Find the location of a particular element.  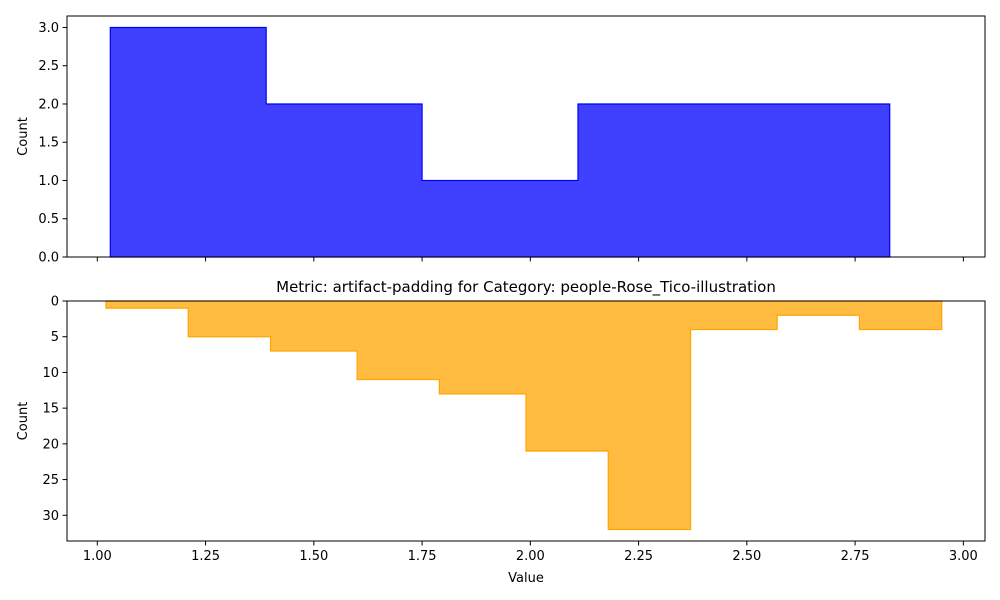

y-tick-label: 30 is located at coordinates (50, 516).